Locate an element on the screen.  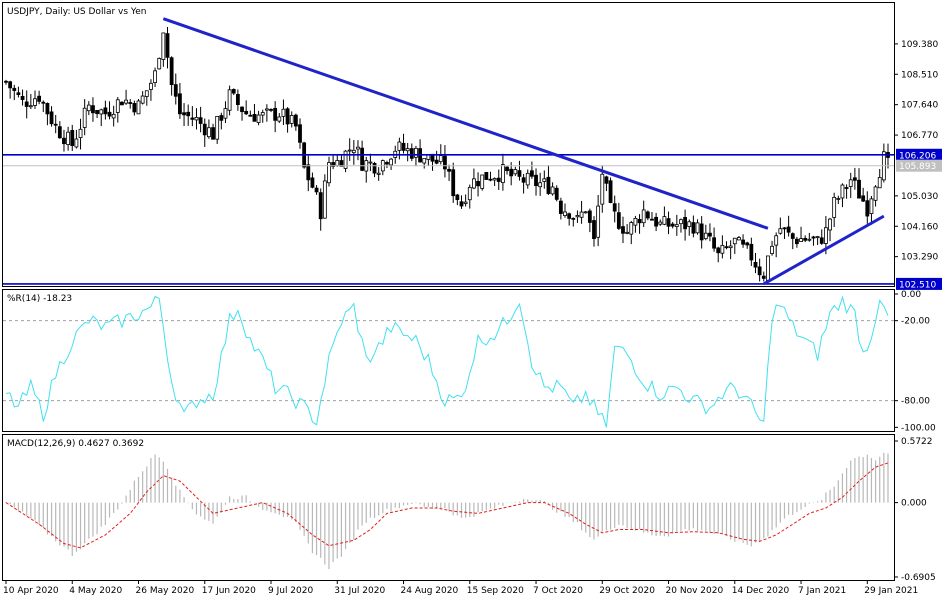
price-label-box is located at coordinates (919, 154).